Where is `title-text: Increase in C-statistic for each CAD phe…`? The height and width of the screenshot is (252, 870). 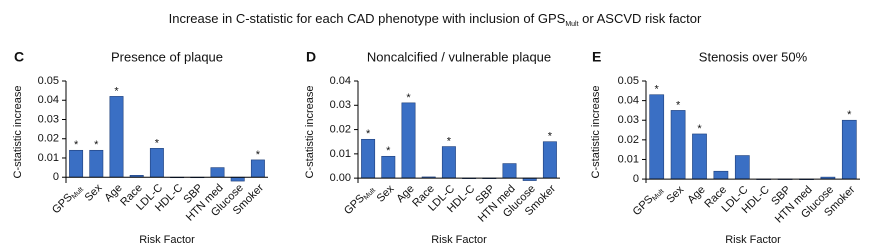
title-text: Increase in C-statistic for each CAD phe… is located at coordinates (367, 18).